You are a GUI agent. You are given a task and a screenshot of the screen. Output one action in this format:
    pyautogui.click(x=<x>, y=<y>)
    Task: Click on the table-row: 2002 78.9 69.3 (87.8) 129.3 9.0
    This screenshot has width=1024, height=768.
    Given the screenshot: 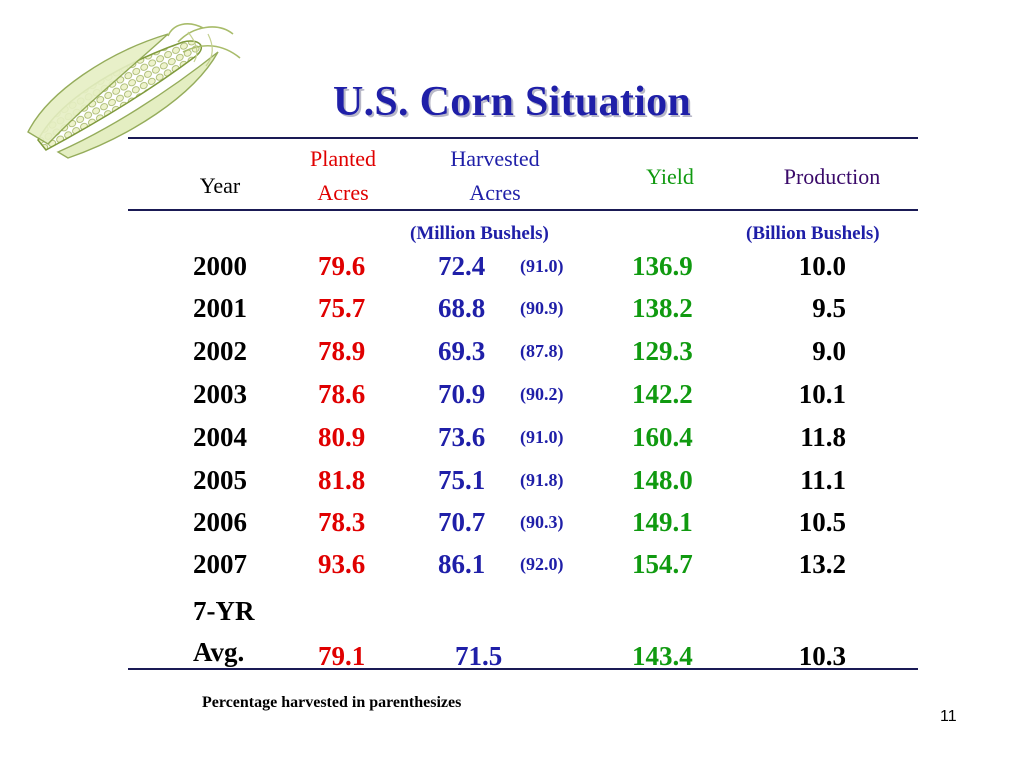 What is the action you would take?
    pyautogui.click(x=512, y=351)
    